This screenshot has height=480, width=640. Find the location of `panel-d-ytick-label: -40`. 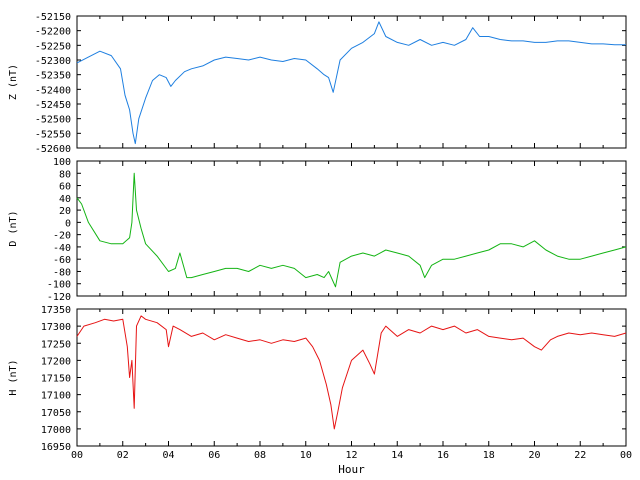

panel-d-ytick-label: -40 is located at coordinates (62, 248).